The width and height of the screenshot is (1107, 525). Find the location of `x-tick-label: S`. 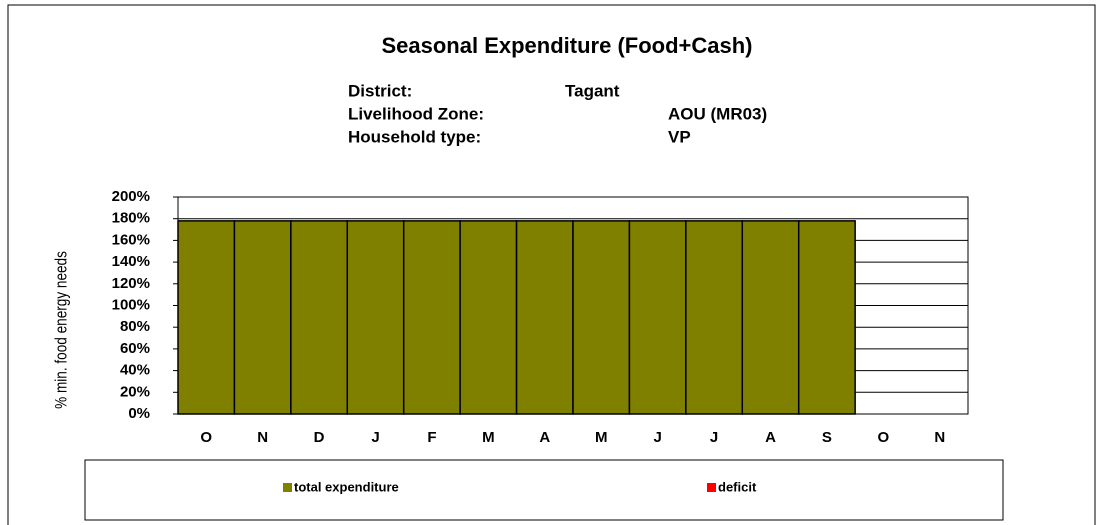

x-tick-label: S is located at coordinates (827, 437).